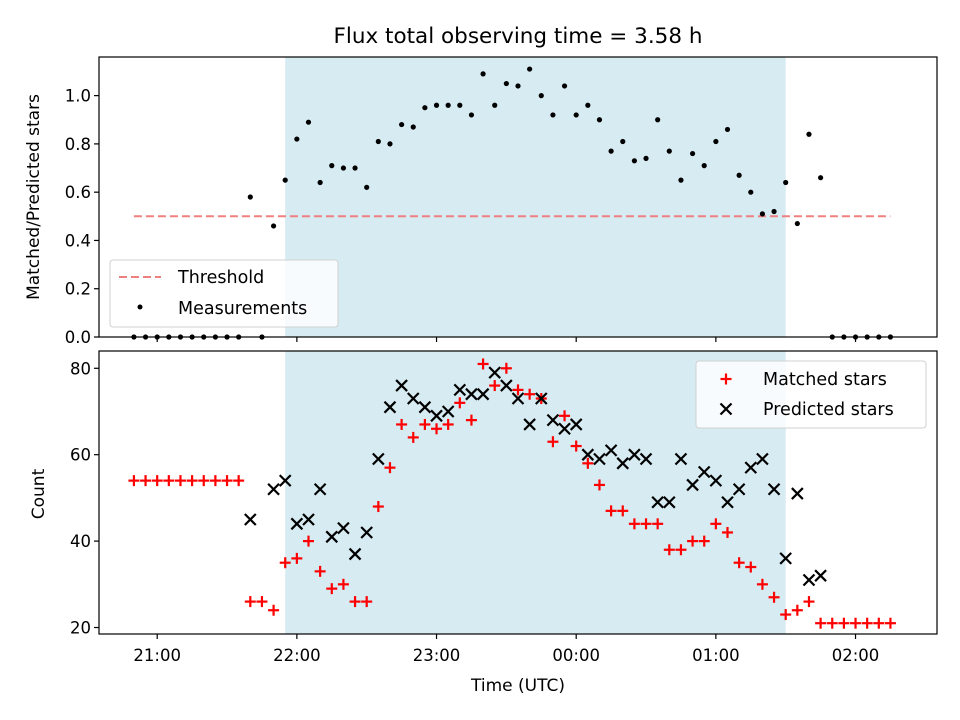  Describe the element at coordinates (78, 144) in the screenshot. I see `top-y-tick-label: 0.8` at that location.